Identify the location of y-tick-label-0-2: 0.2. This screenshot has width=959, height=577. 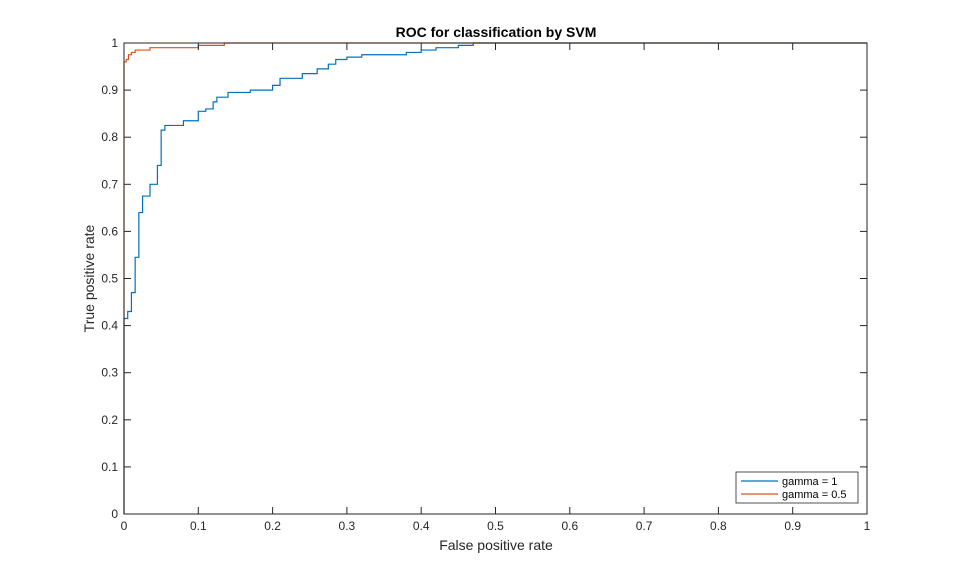
(109, 420).